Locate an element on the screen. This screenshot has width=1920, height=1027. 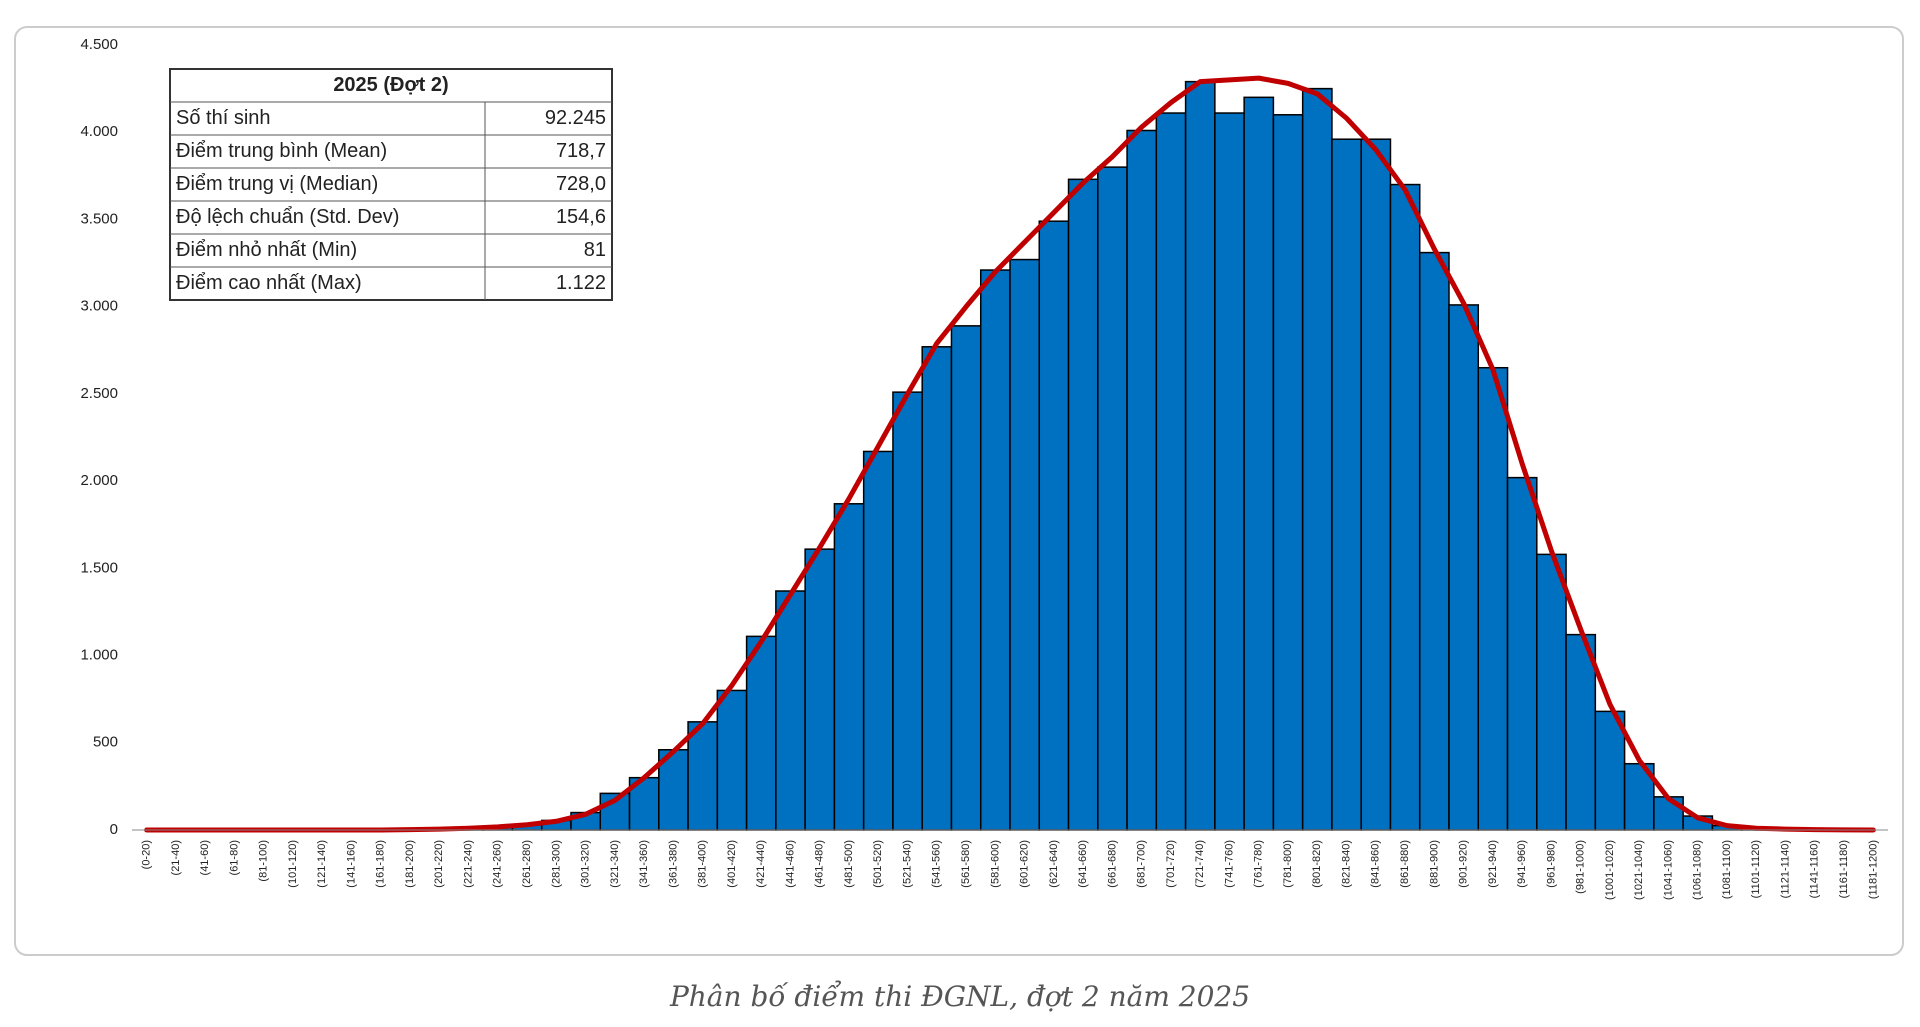
stats-label: Điểm trung bình (Mean) is located at coordinates (281, 151).